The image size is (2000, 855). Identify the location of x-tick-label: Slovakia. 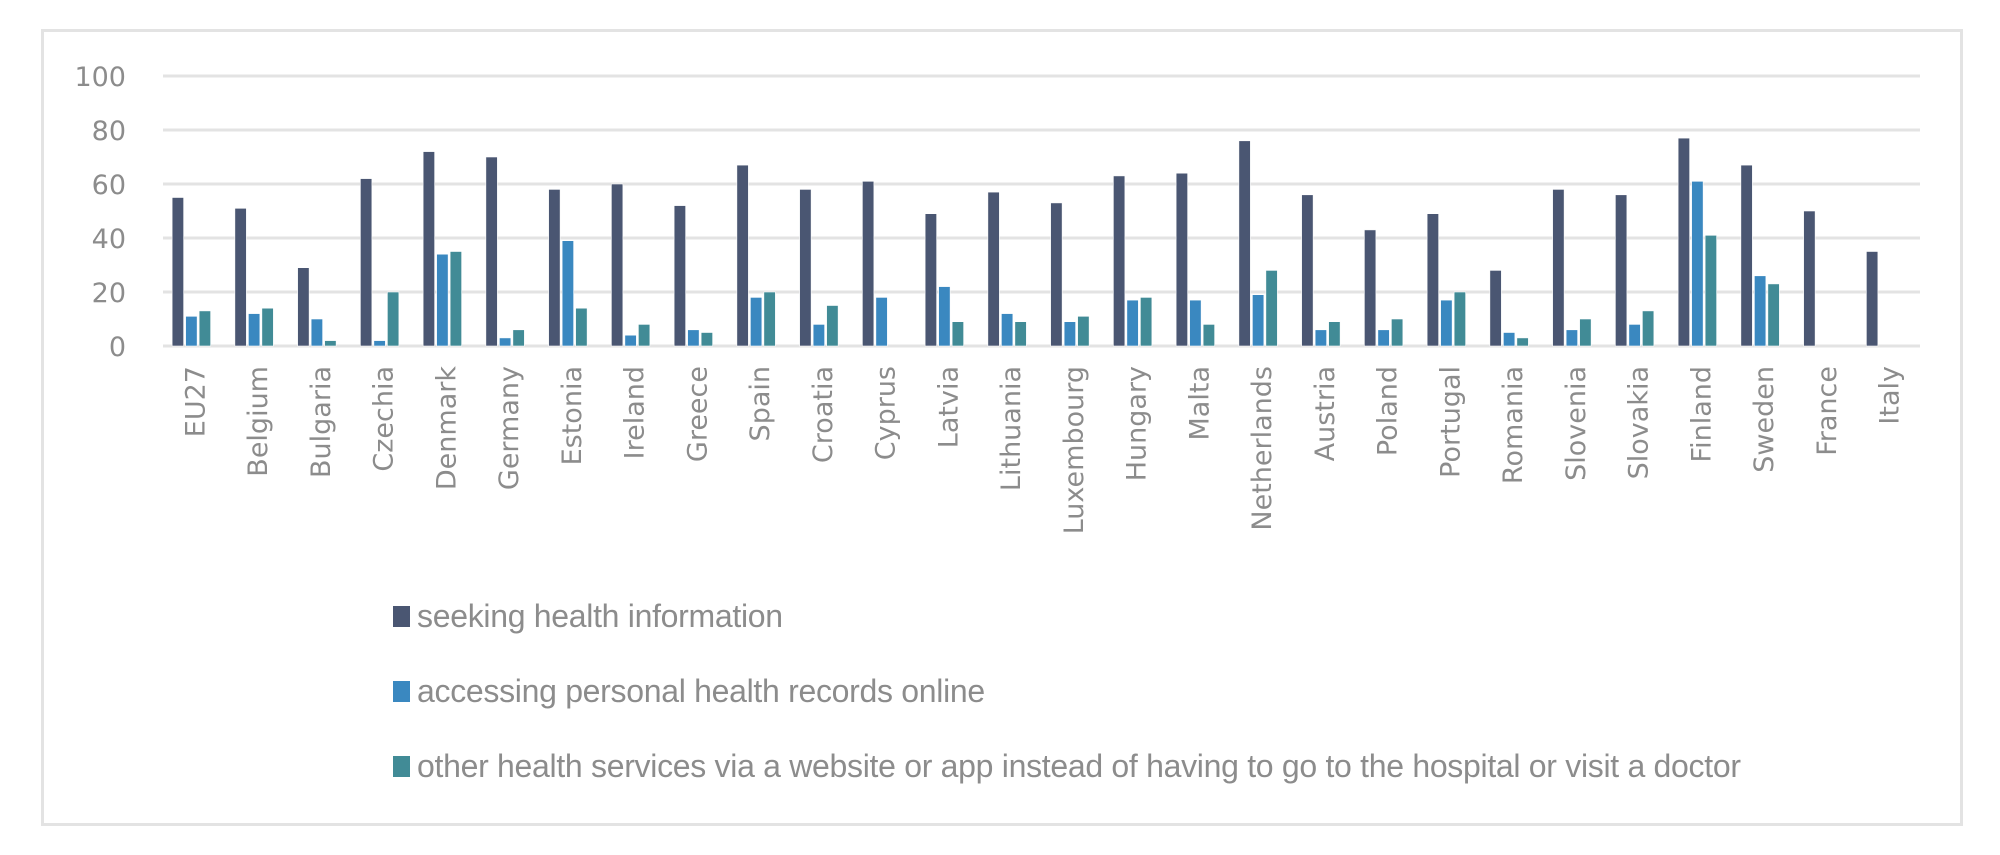
(1639, 422).